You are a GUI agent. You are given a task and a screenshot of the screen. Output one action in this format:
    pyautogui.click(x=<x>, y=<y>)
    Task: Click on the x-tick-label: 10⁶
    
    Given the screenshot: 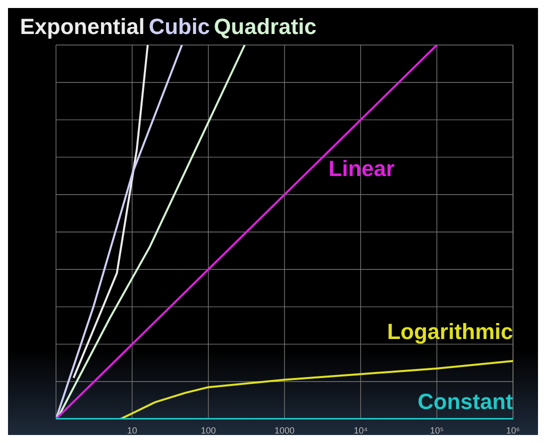 What is the action you would take?
    pyautogui.click(x=513, y=430)
    